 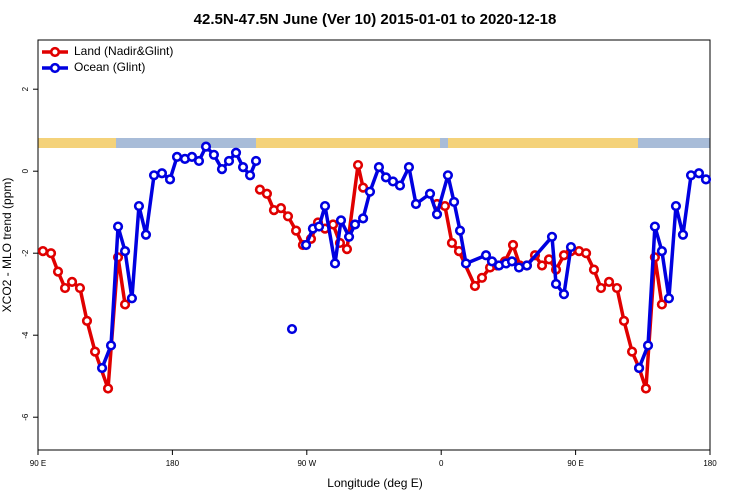 I want to click on x-tick-label: 180, so click(x=710, y=463).